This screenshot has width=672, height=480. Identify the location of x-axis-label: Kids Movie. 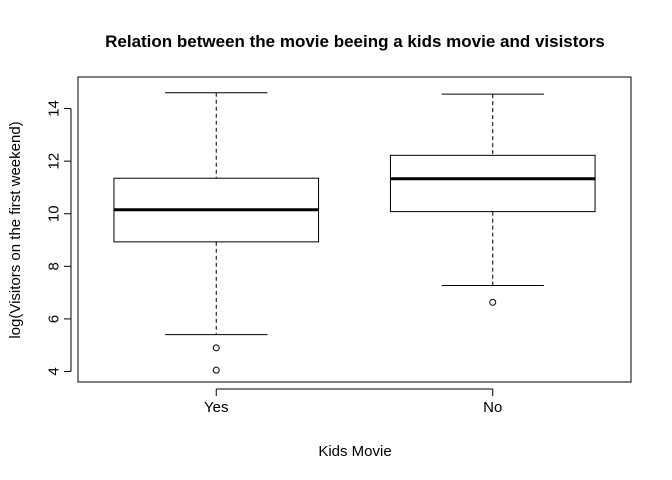
(354, 451).